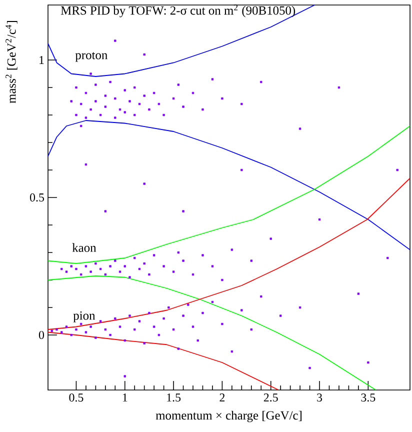 The image size is (412, 432). What do you see at coordinates (222, 398) in the screenshot?
I see `x-tick-label: 2` at bounding box center [222, 398].